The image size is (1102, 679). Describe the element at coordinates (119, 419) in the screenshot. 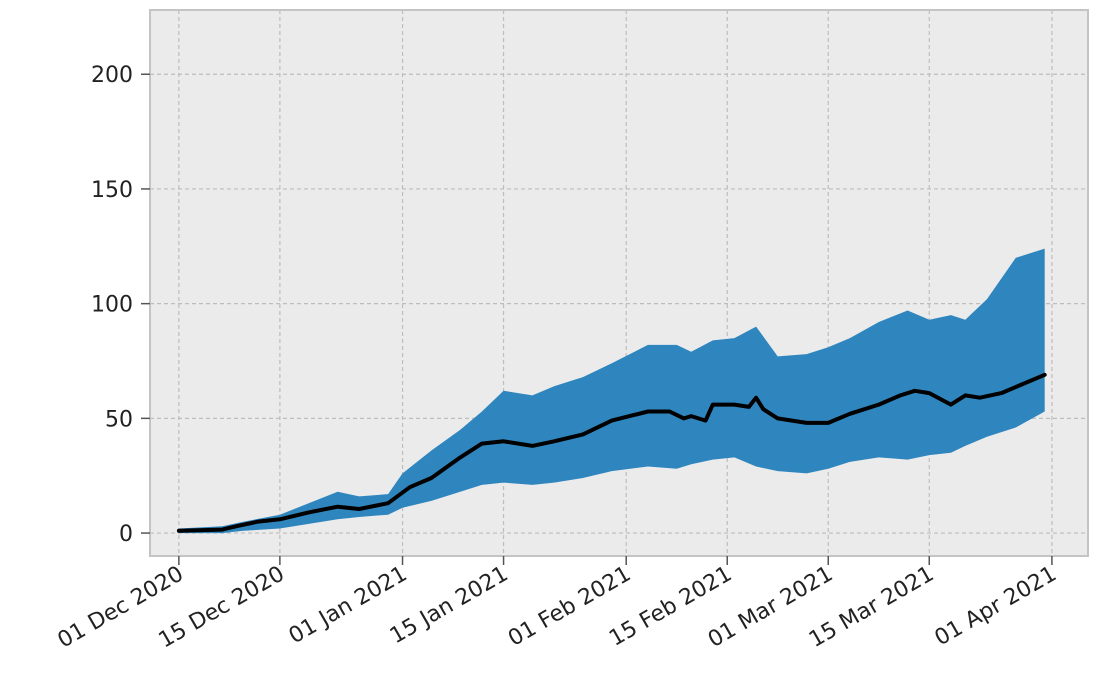

I see `y-tick-label: 50` at that location.